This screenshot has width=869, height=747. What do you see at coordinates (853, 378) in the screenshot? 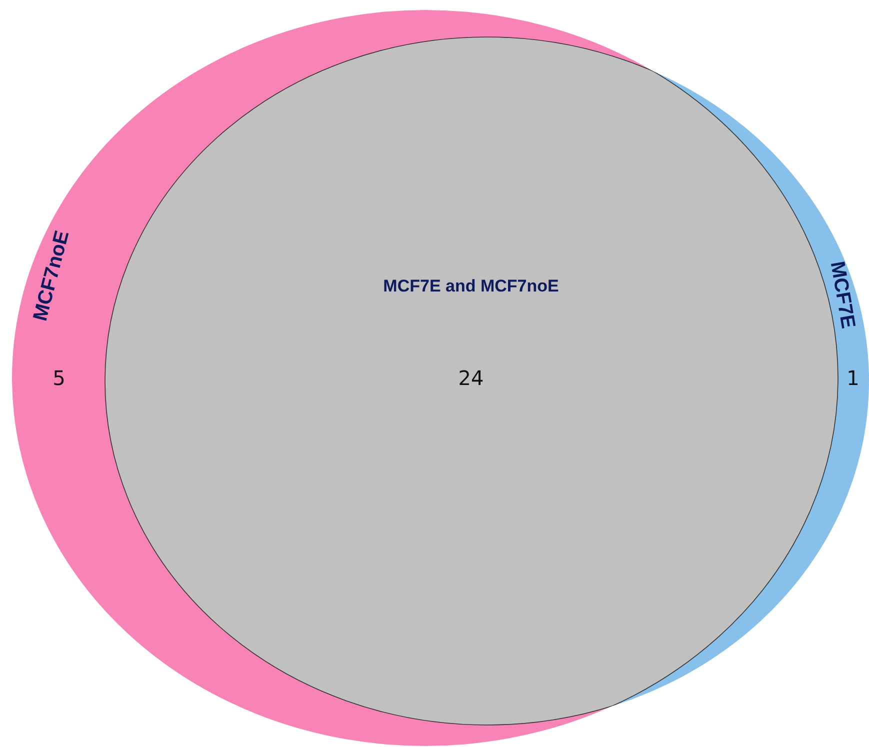
I see `data-label: 1` at bounding box center [853, 378].